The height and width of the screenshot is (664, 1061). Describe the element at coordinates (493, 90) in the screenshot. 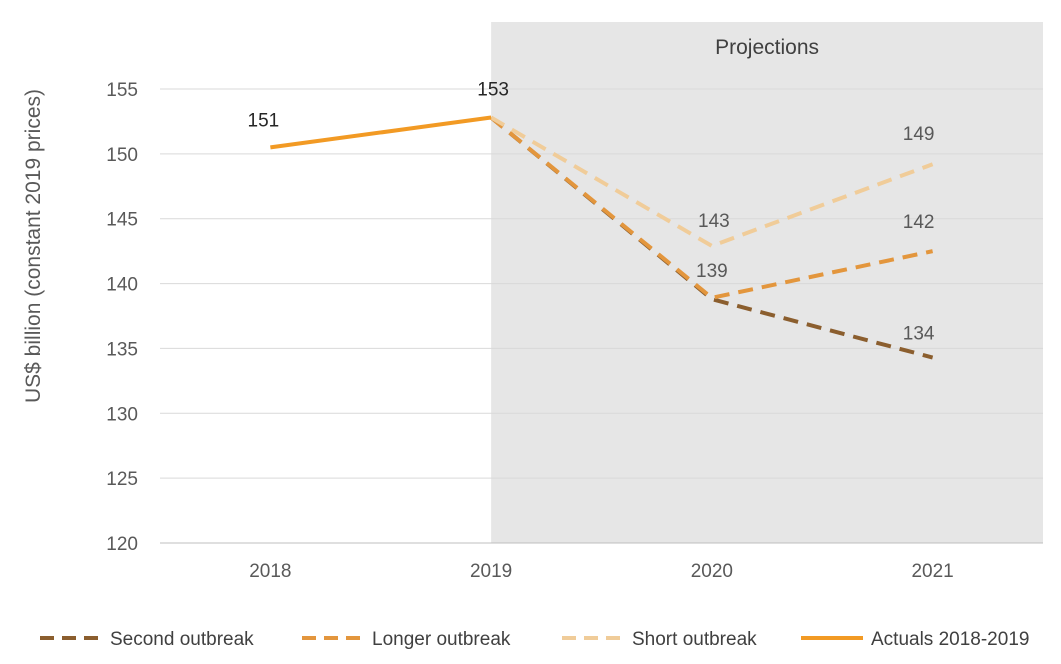

I see `data-label-actuals-2018-2019: 153` at that location.